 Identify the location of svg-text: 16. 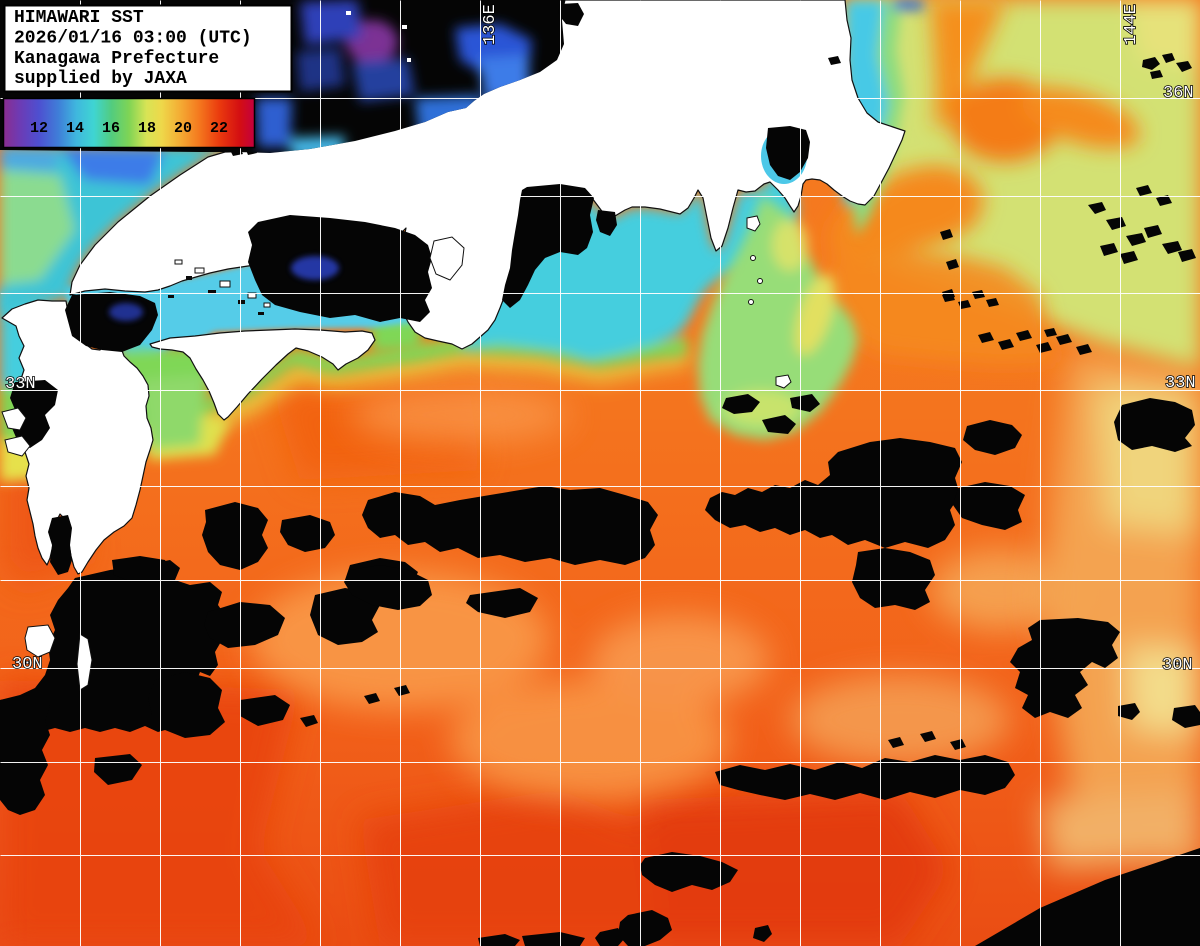
(111, 128).